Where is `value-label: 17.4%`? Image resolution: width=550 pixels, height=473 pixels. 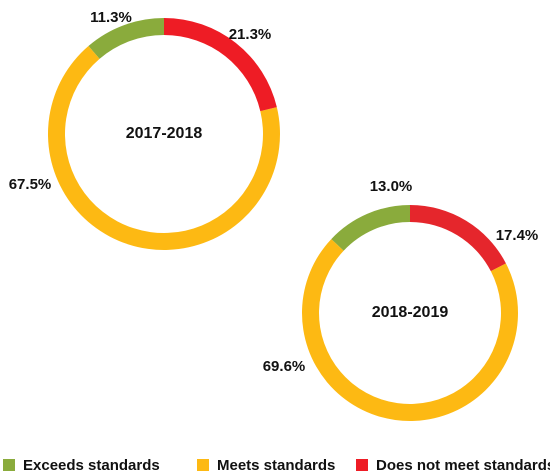 value-label: 17.4% is located at coordinates (517, 235).